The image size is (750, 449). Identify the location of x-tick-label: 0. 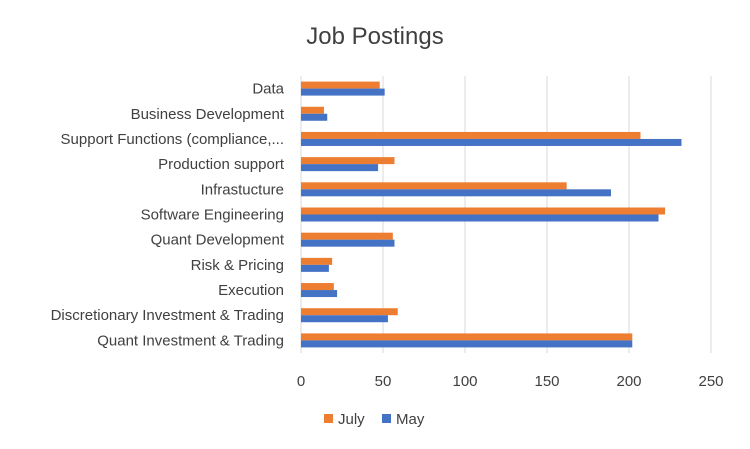
(301, 381).